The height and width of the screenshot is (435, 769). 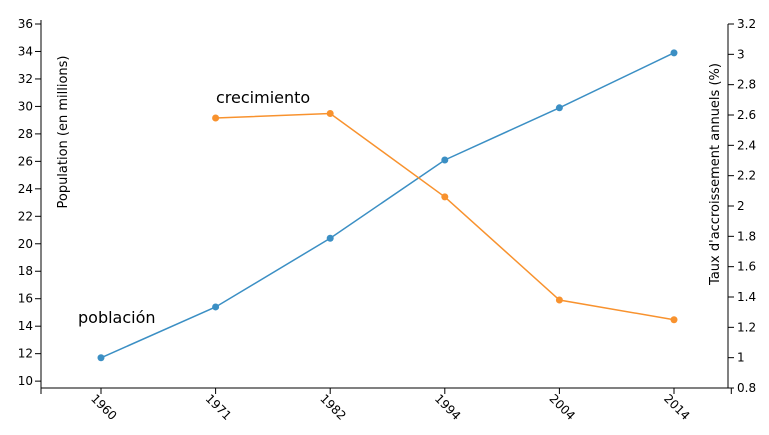 I want to click on y-left-tick-label: 24, so click(x=25, y=189).